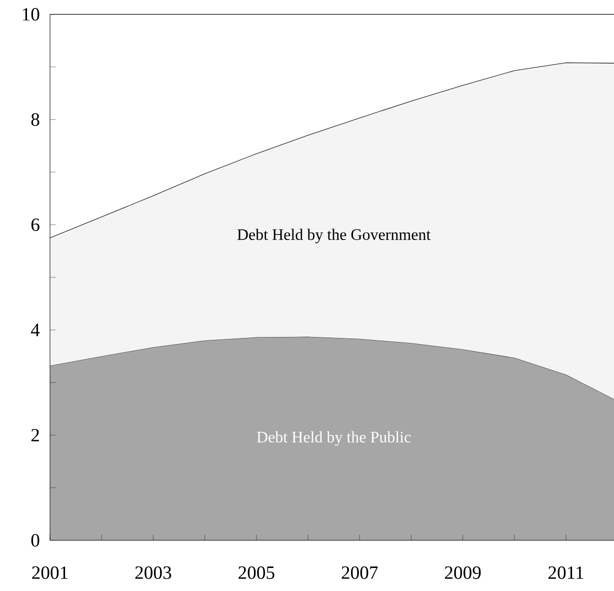 Image resolution: width=614 pixels, height=591 pixels. Describe the element at coordinates (256, 572) in the screenshot. I see `x-tick-label: 2005` at that location.